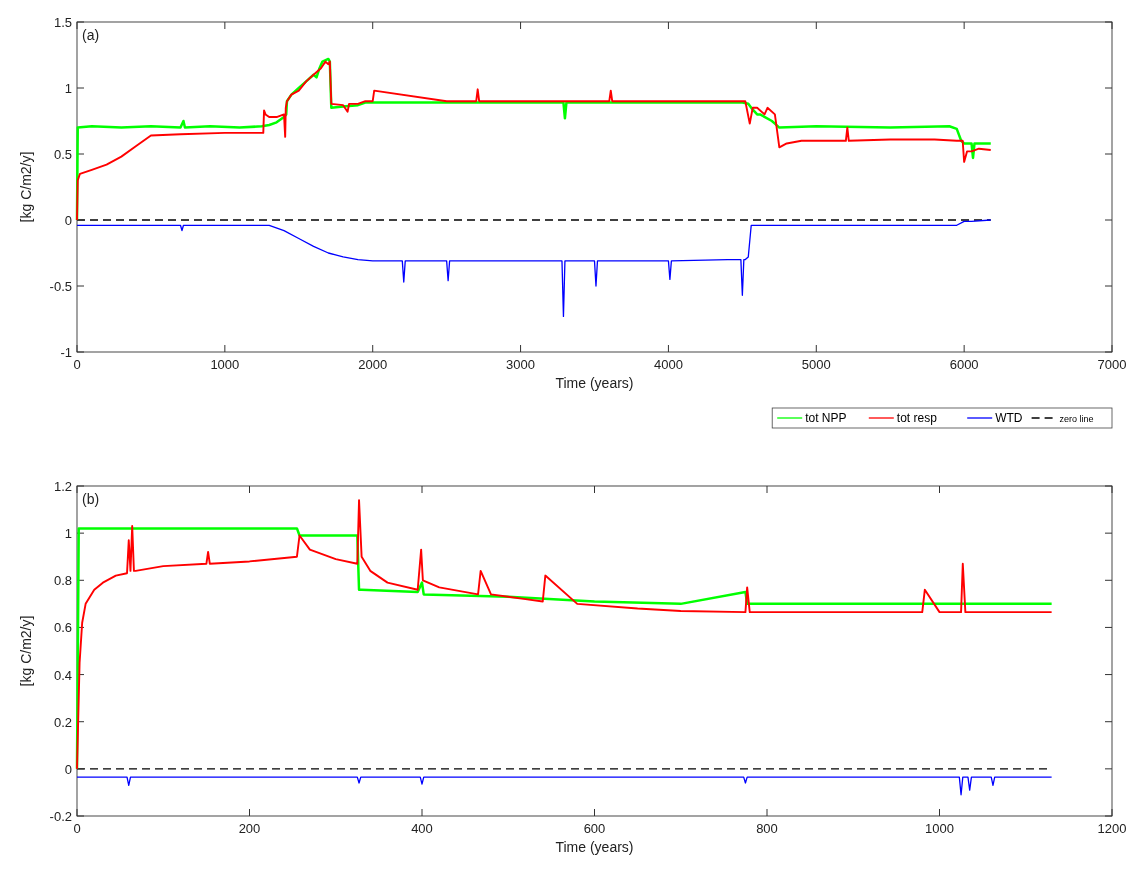  Describe the element at coordinates (62, 22) in the screenshot. I see `y-tick-label: 1.5` at that location.